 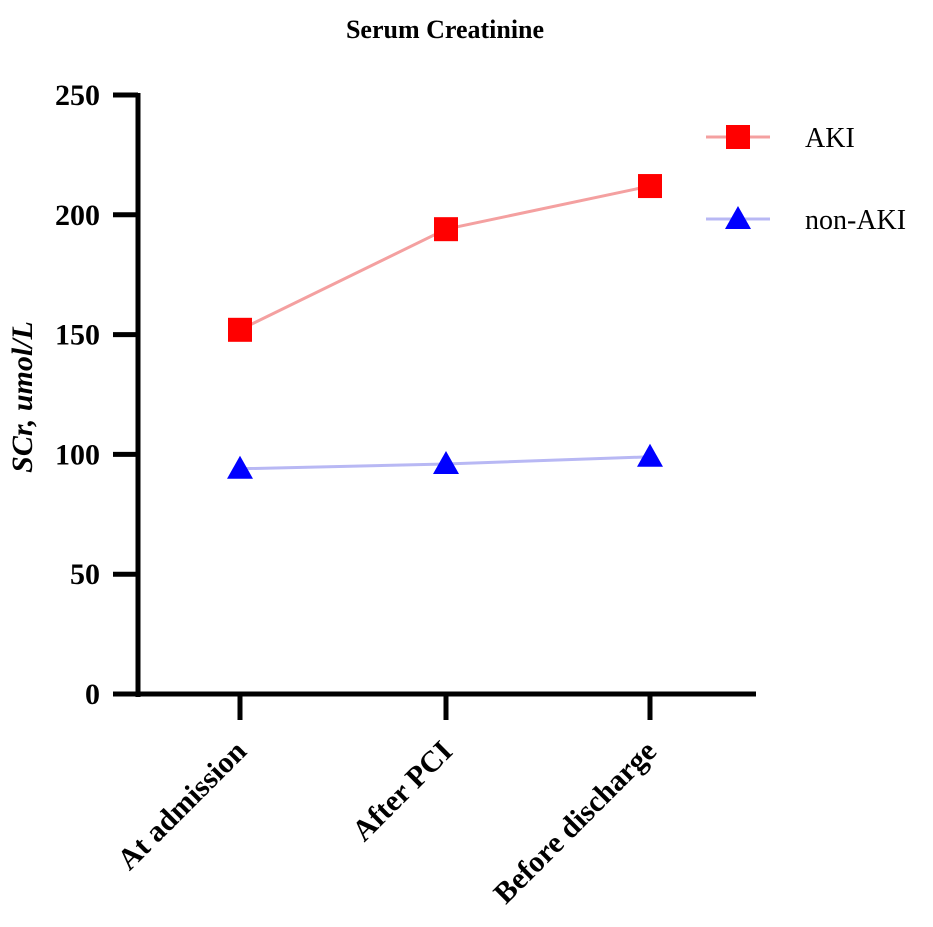 I want to click on y-tick-label: 150, so click(x=77, y=335).